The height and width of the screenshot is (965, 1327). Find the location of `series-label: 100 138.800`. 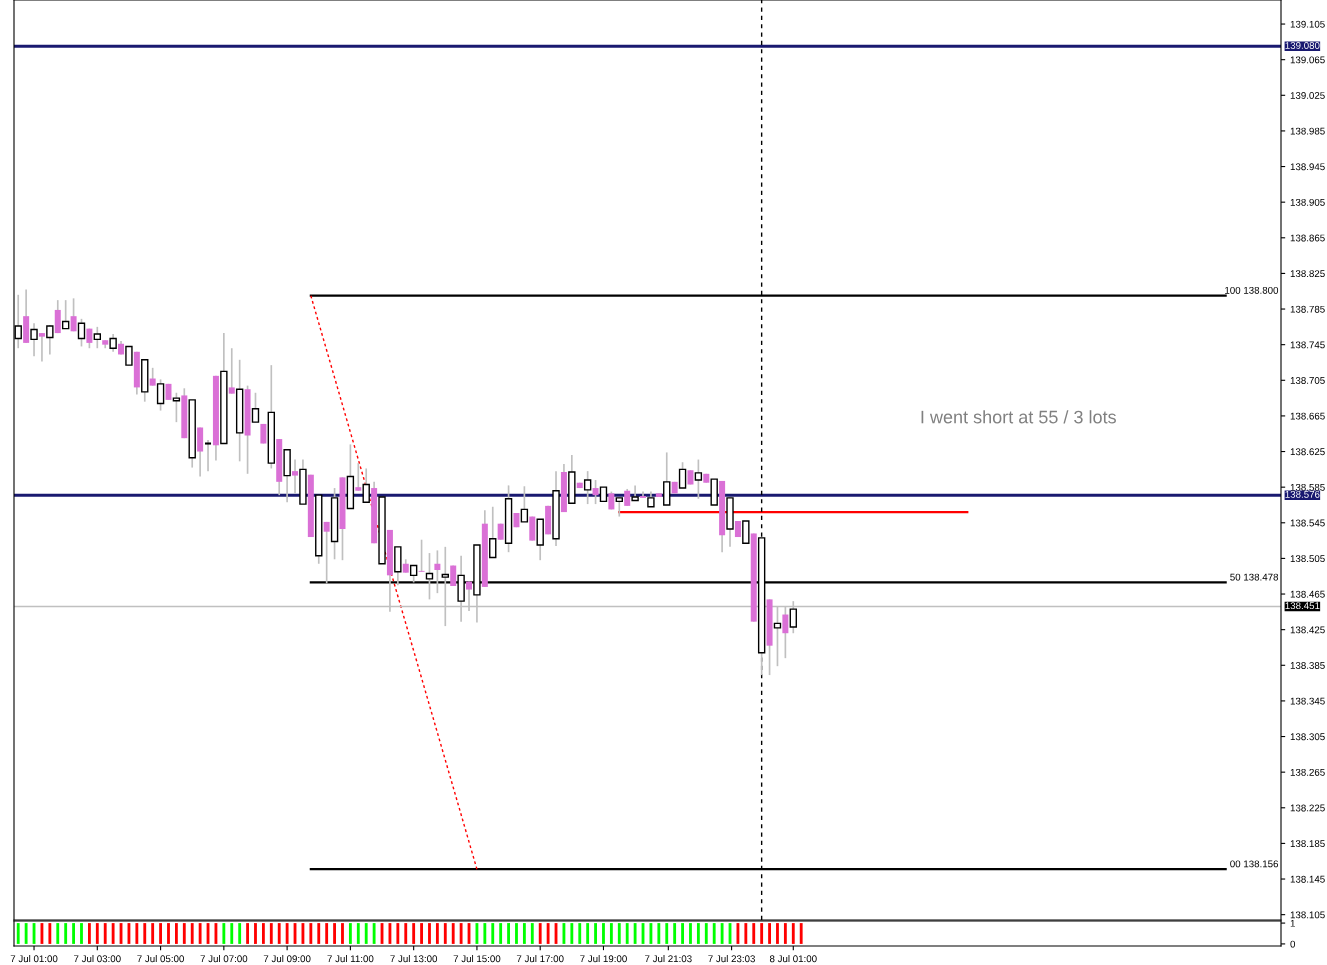

series-label: 100 138.800 is located at coordinates (1252, 290).